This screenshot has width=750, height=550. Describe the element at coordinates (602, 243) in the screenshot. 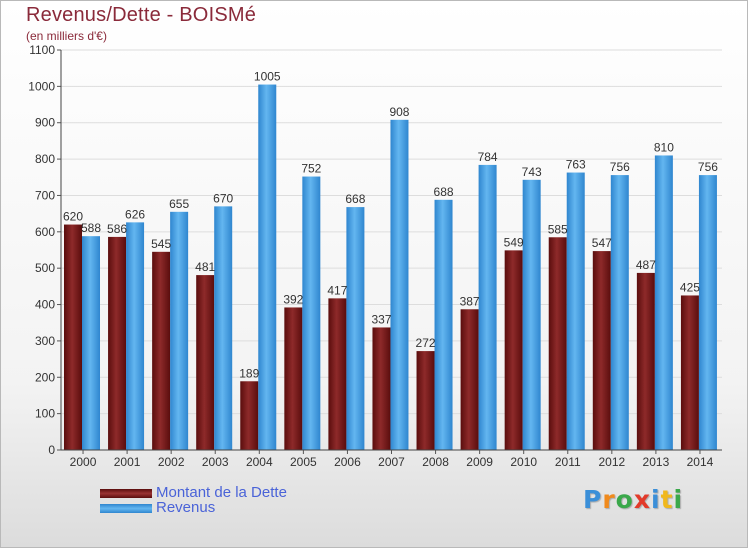

I see `data-label-debt: 547` at that location.